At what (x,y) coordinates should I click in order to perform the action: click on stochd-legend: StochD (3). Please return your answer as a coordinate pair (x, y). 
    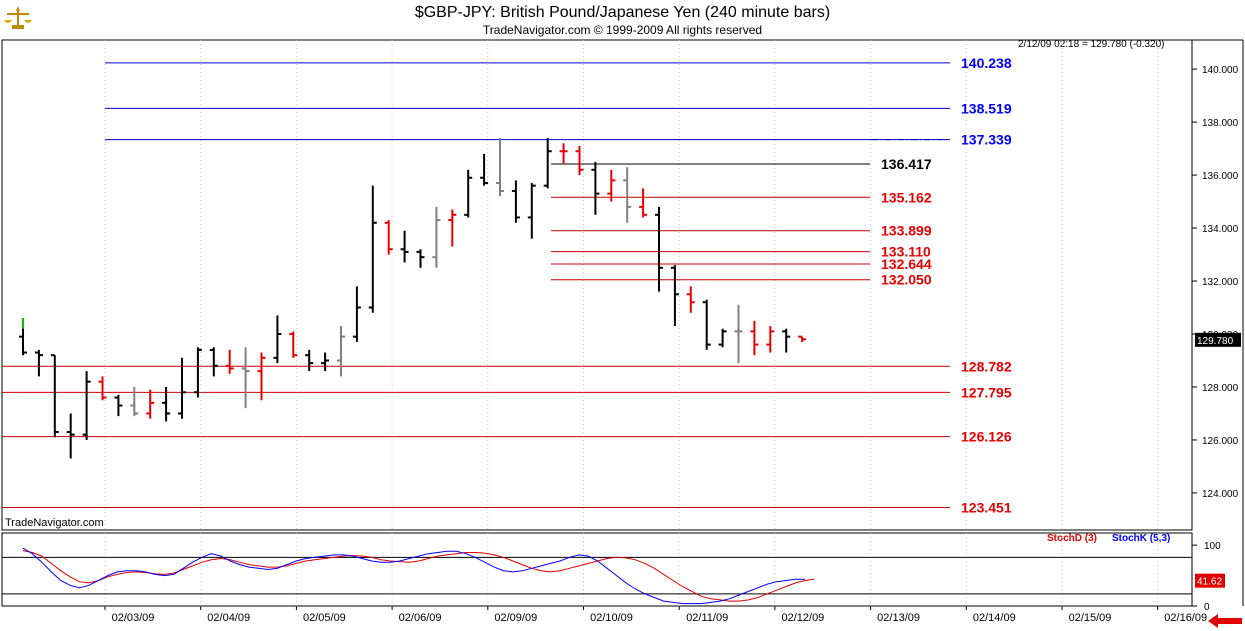
    Looking at the image, I should click on (1072, 538).